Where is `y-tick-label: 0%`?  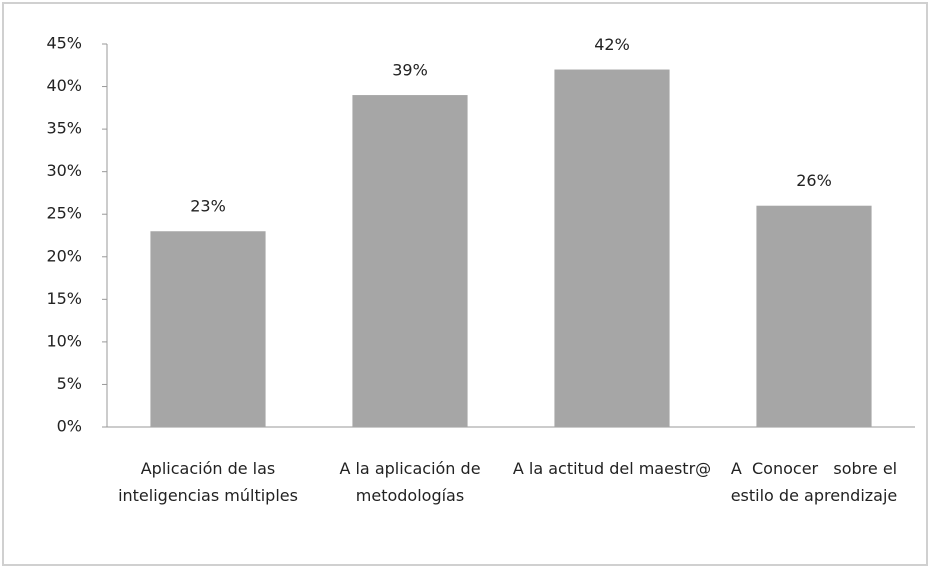
y-tick-label: 0% is located at coordinates (69, 426).